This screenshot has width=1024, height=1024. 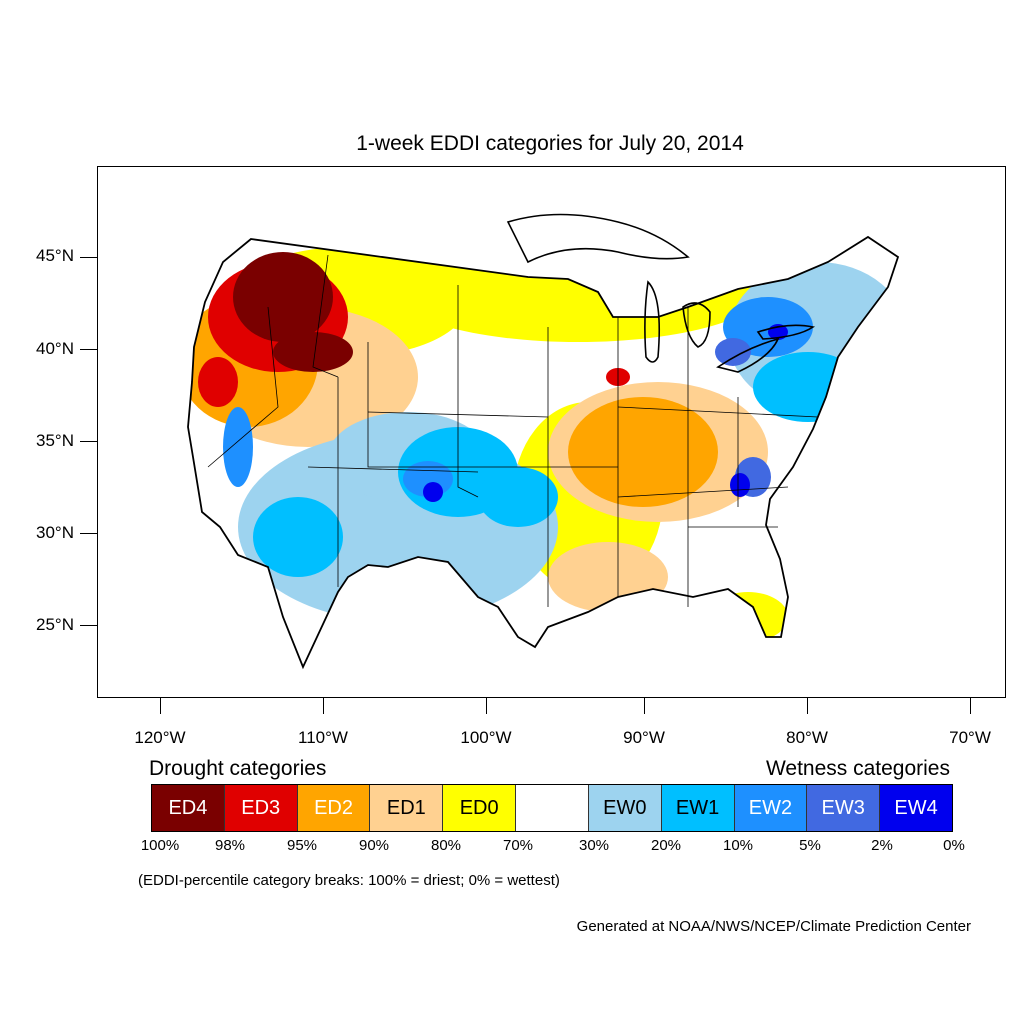 I want to click on map-title: 1-week EDDI categories for July 20, 2014, so click(x=550, y=143).